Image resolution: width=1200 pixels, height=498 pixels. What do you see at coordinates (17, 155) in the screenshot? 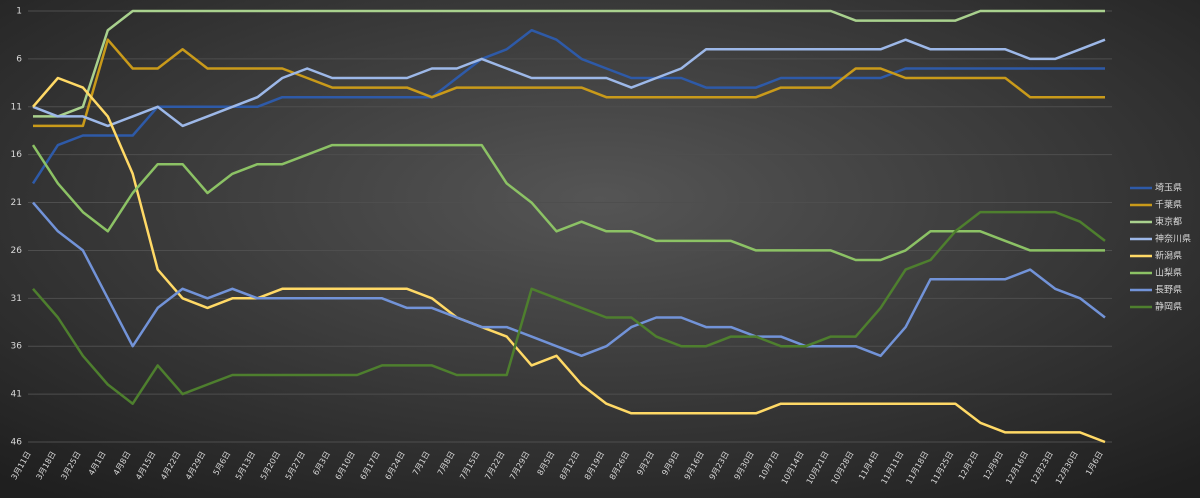
I see `y-tick-label: 16` at bounding box center [17, 155].